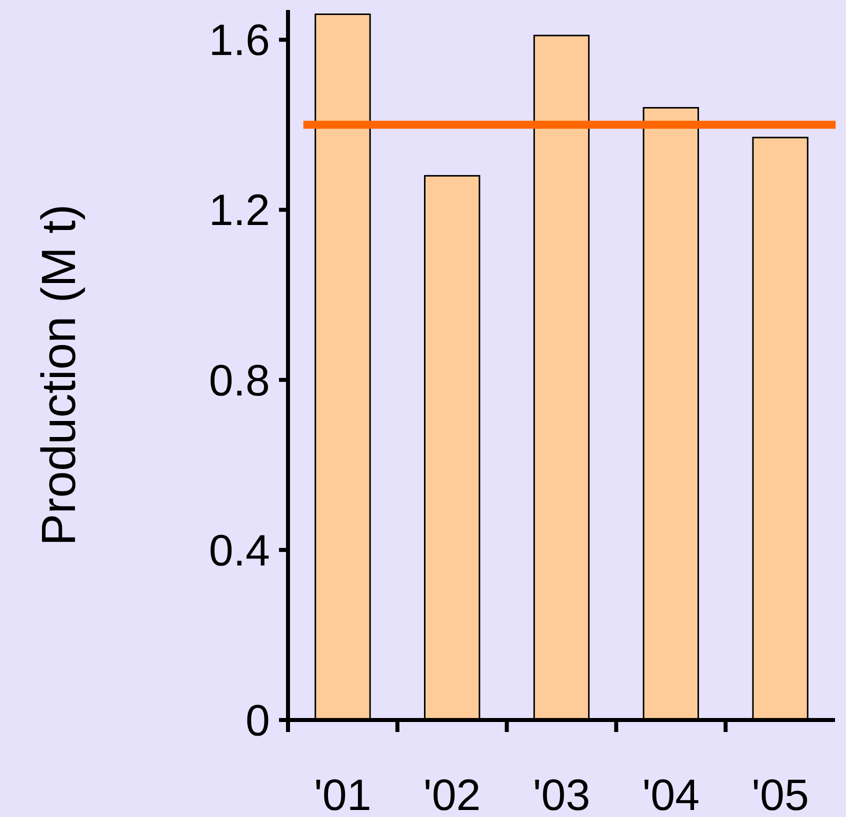 Image resolution: width=846 pixels, height=817 pixels. What do you see at coordinates (671, 794) in the screenshot?
I see `x-tick-label: '04` at bounding box center [671, 794].